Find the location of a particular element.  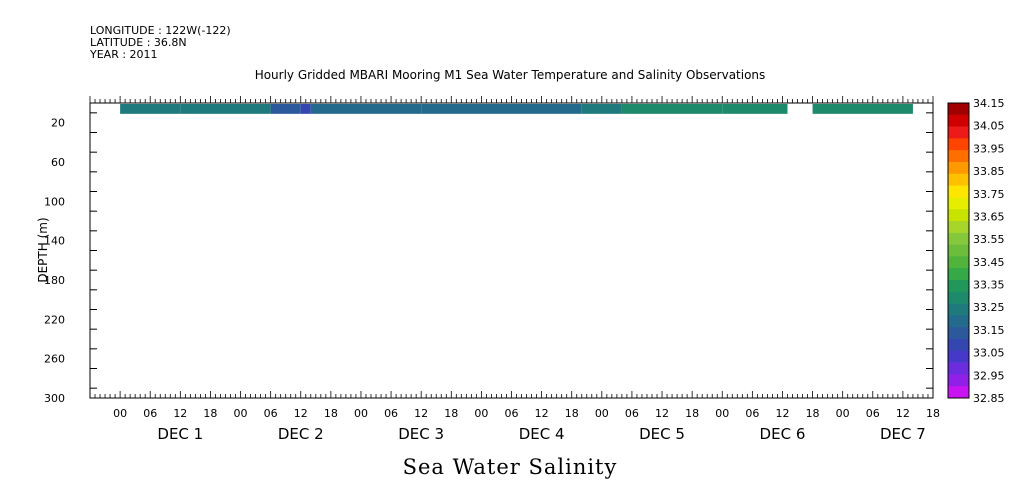

colorbar-label: 33.75 is located at coordinates (989, 194).